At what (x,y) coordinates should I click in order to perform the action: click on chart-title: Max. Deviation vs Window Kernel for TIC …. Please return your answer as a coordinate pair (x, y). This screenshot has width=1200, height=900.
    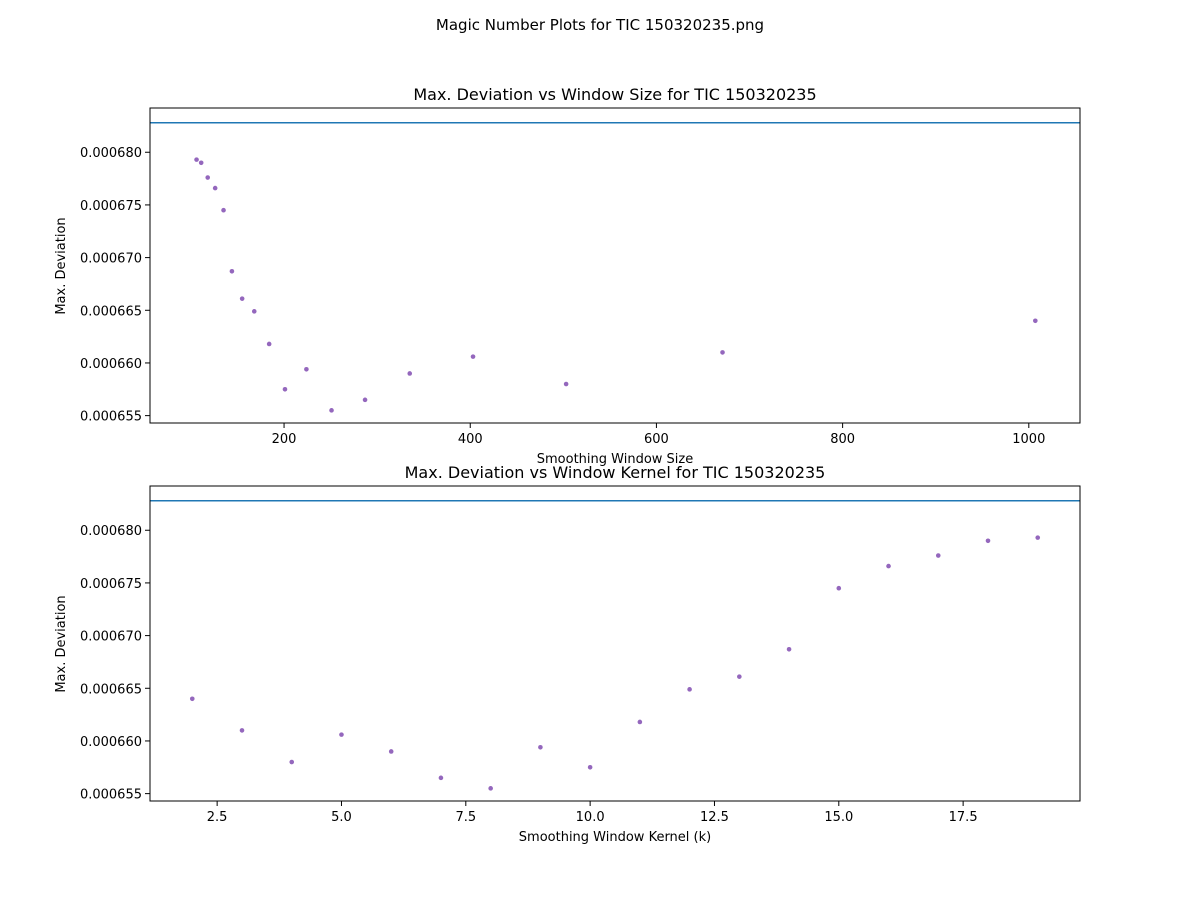
    Looking at the image, I should click on (615, 472).